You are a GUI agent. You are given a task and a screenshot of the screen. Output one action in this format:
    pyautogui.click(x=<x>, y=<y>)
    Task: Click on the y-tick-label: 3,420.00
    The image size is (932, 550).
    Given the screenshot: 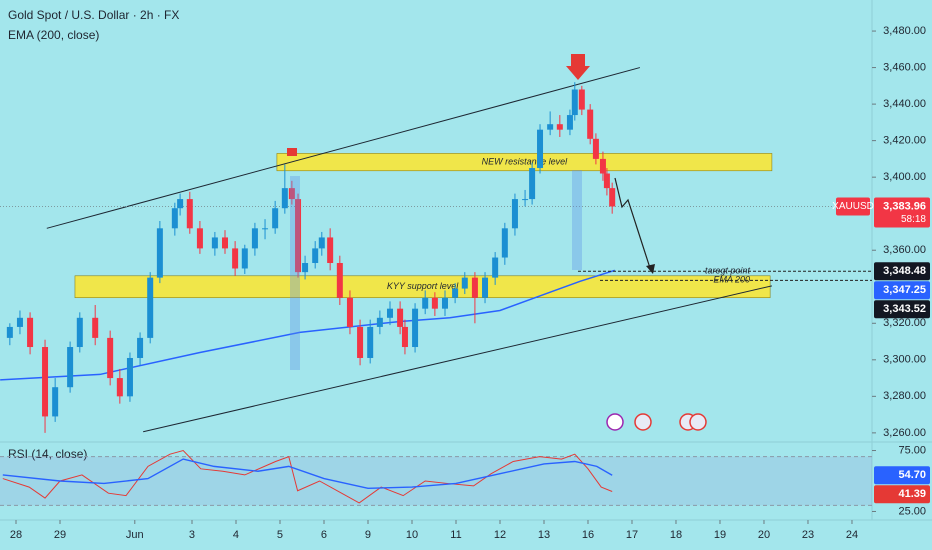 What is the action you would take?
    pyautogui.click(x=904, y=141)
    